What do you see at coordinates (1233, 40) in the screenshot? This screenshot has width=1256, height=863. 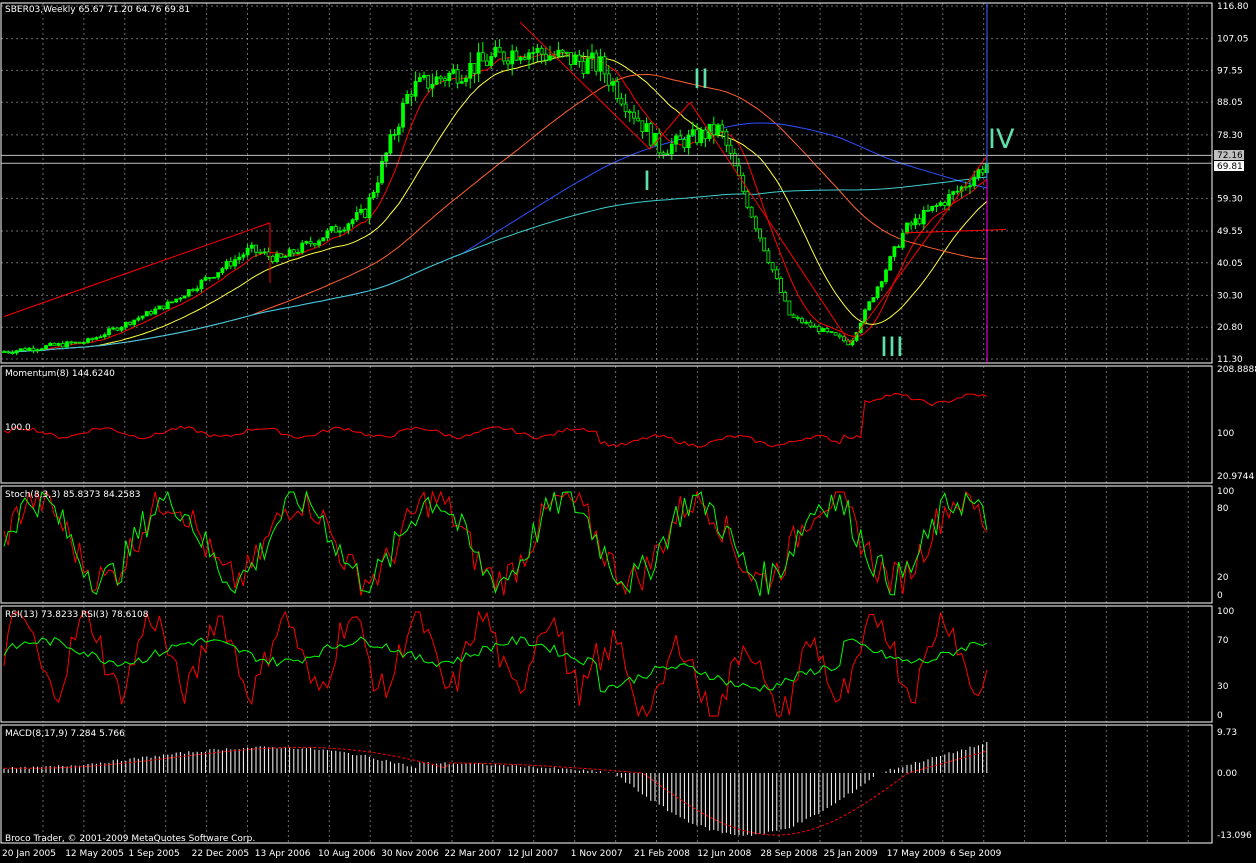 I see `price-tick-label: 107.05` at bounding box center [1233, 40].